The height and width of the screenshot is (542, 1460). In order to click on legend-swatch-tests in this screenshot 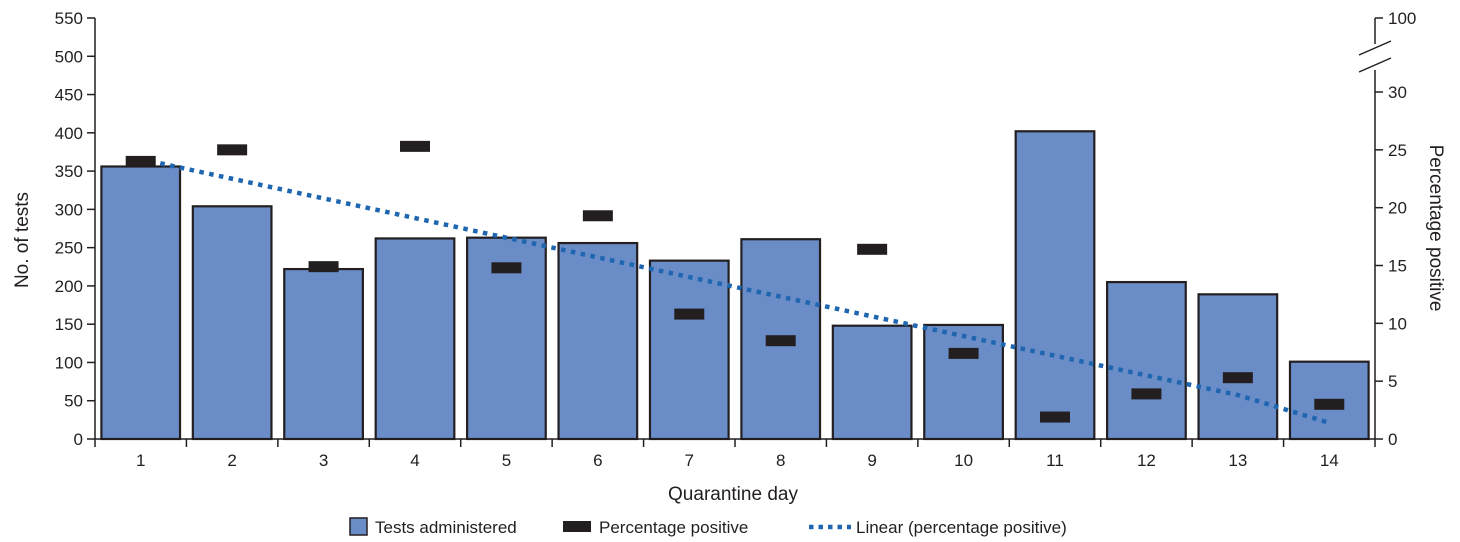, I will do `click(358, 526)`.